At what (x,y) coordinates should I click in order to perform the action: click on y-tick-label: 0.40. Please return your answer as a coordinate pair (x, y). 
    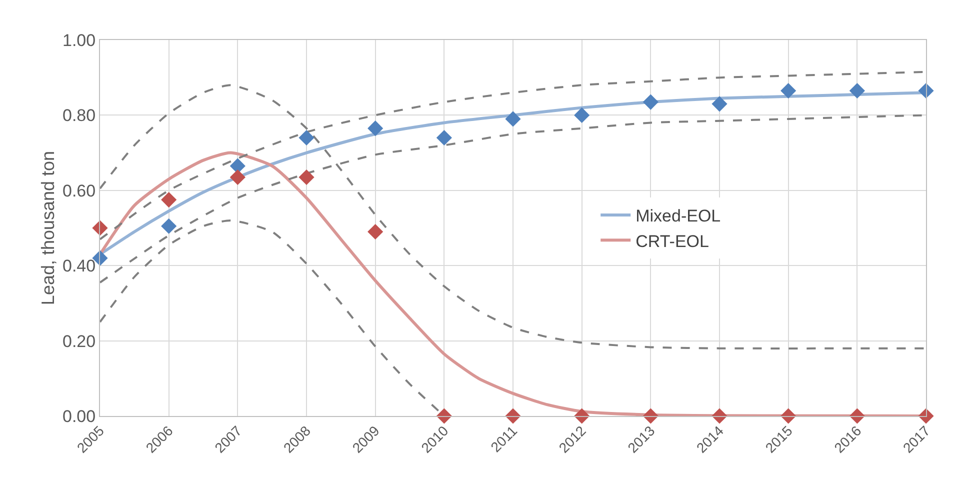
    Looking at the image, I should click on (79, 266).